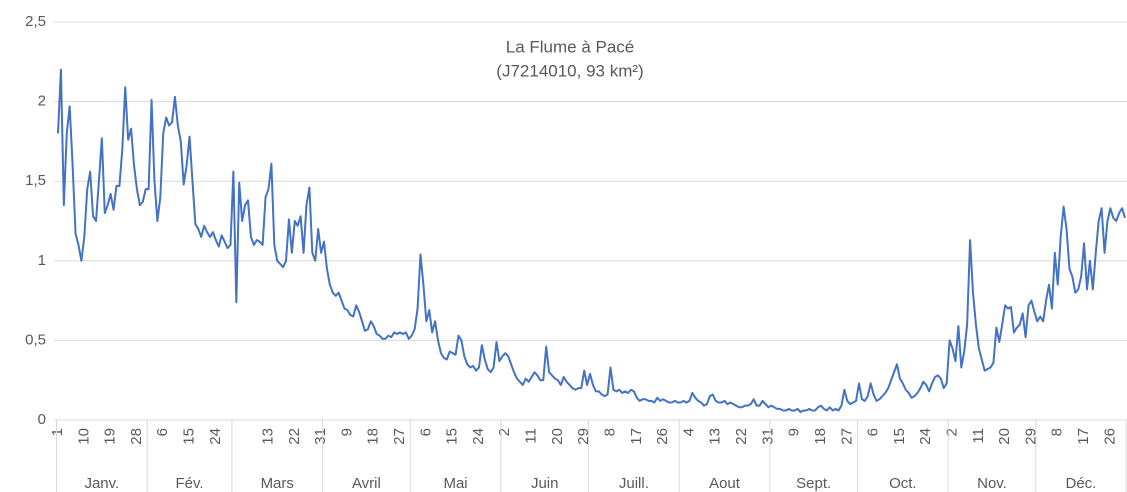 This screenshot has height=492, width=1127. I want to click on y-tick-label: 0, so click(42, 419).